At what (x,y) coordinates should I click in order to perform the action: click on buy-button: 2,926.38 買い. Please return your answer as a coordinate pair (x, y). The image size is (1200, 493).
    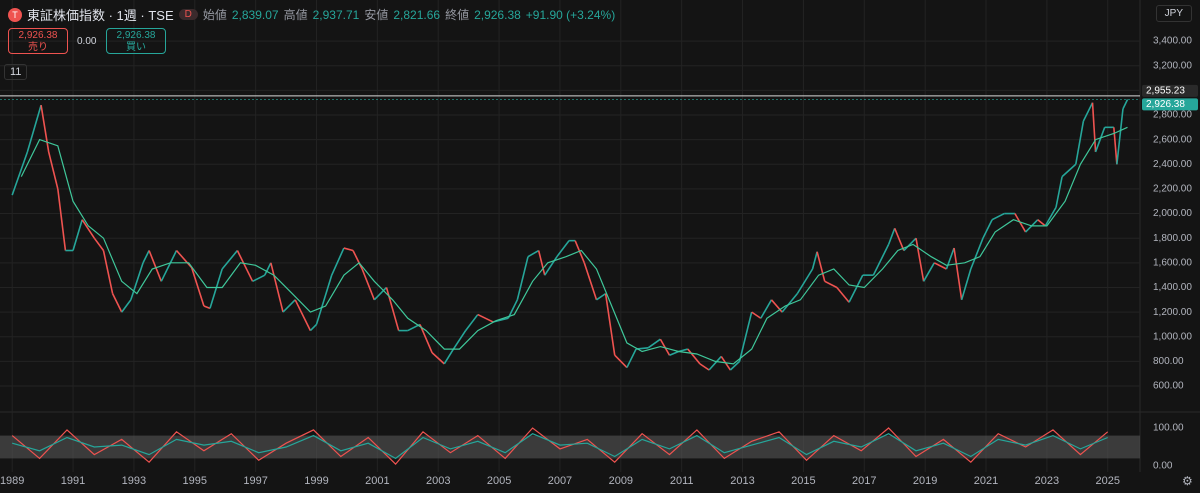
    Looking at the image, I should click on (136, 41).